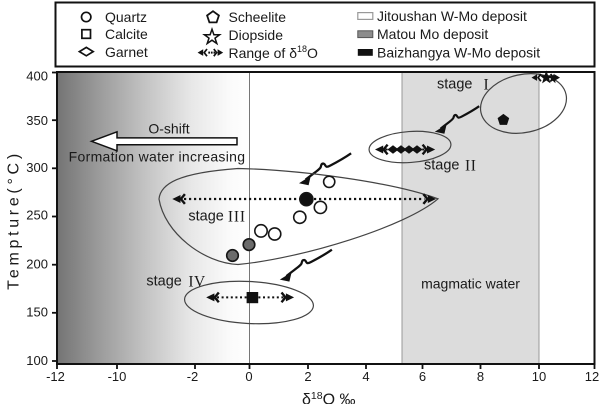  What do you see at coordinates (117, 376) in the screenshot?
I see `svg-text: -10` at bounding box center [117, 376].